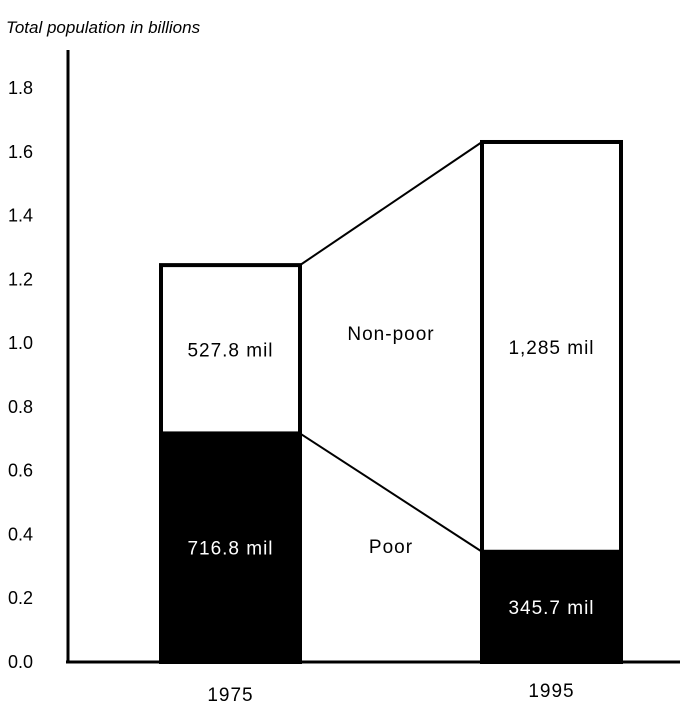 The image size is (683, 706). I want to click on y-axis-ticks: 0.0 0.2 0.4 0.6 0.8 1.0 1.2 1.4 1.6 1.8, so click(20, 375).